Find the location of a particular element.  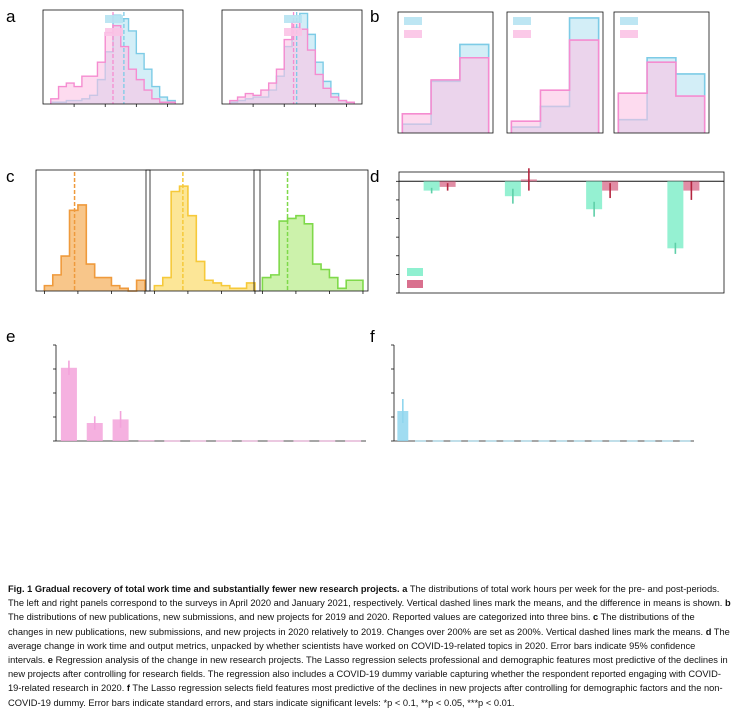

panel-label-d: d is located at coordinates (374, 176).